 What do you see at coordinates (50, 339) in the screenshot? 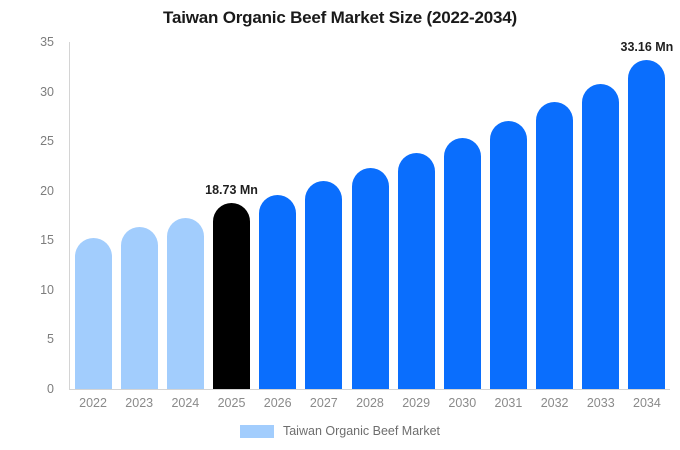
I see `y-tick-label-5: 5` at bounding box center [50, 339].